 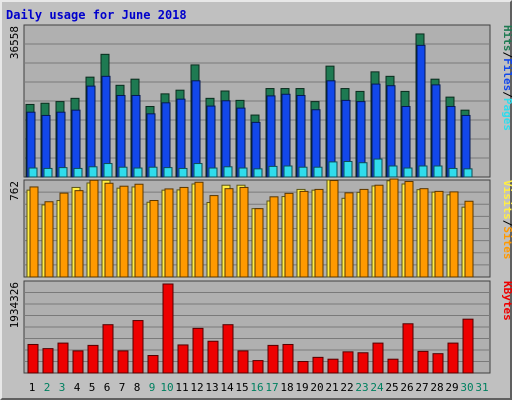 What do you see at coordinates (286, 387) in the screenshot?
I see `x-day-label: 18` at bounding box center [286, 387].